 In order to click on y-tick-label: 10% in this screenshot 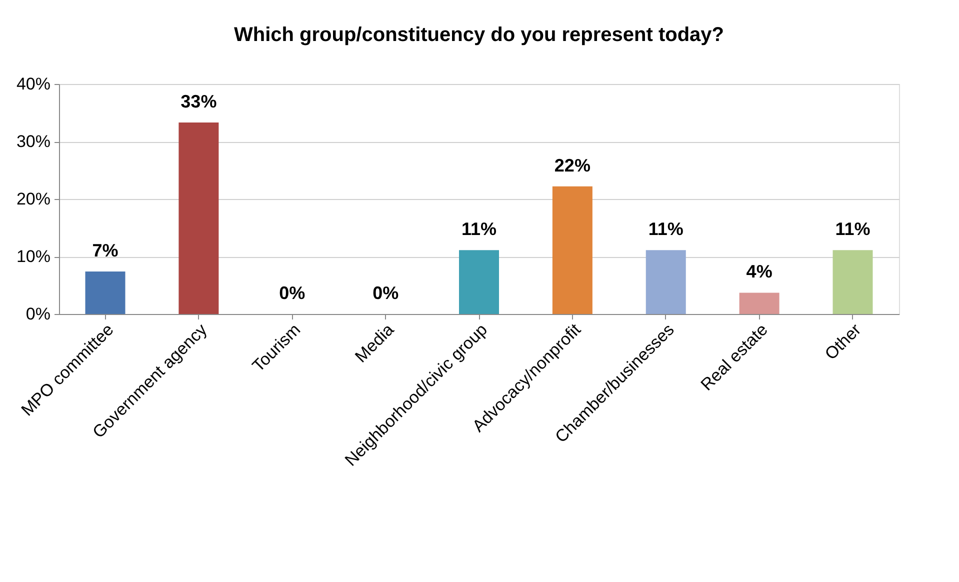, I will do `click(33, 256)`.